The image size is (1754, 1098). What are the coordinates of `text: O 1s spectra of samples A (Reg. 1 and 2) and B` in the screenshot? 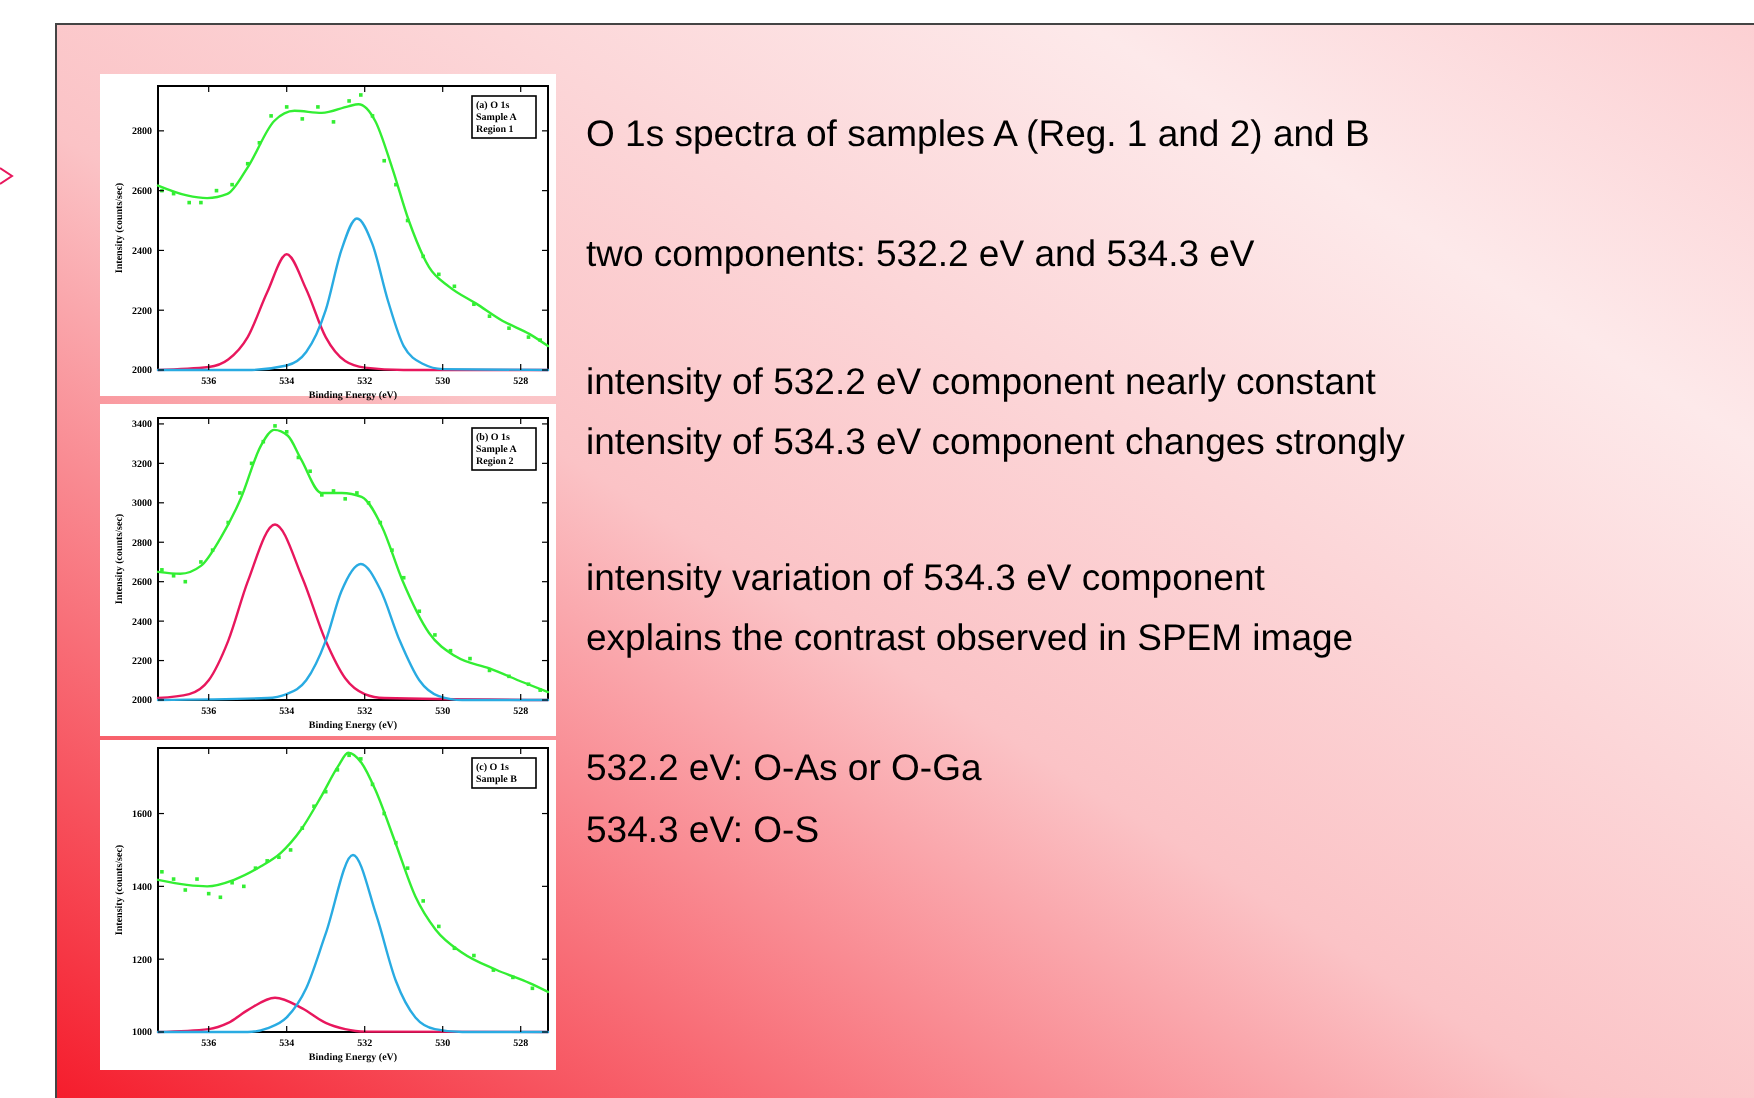 It's located at (978, 133).